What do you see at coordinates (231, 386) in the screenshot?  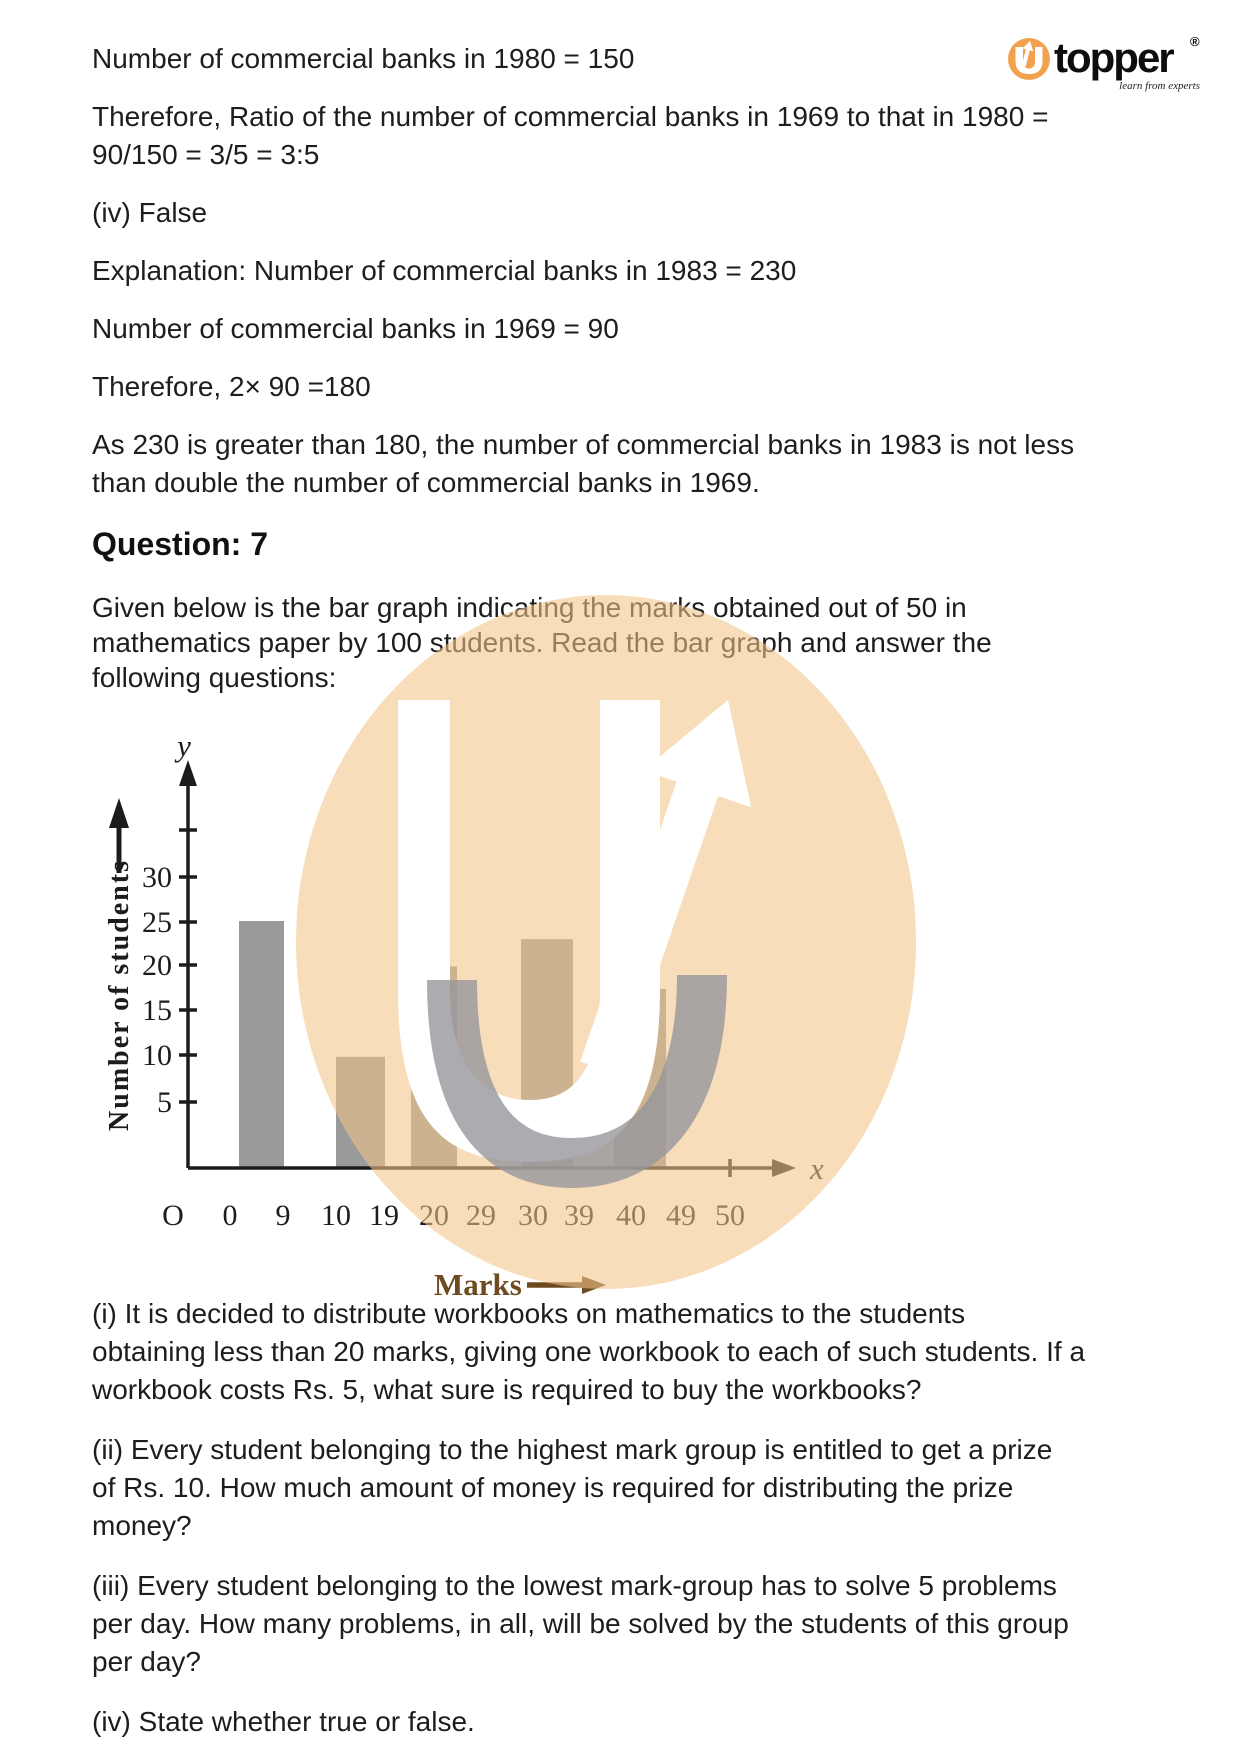 I see `solution-line-6: Therefore, 2× 90 =180` at bounding box center [231, 386].